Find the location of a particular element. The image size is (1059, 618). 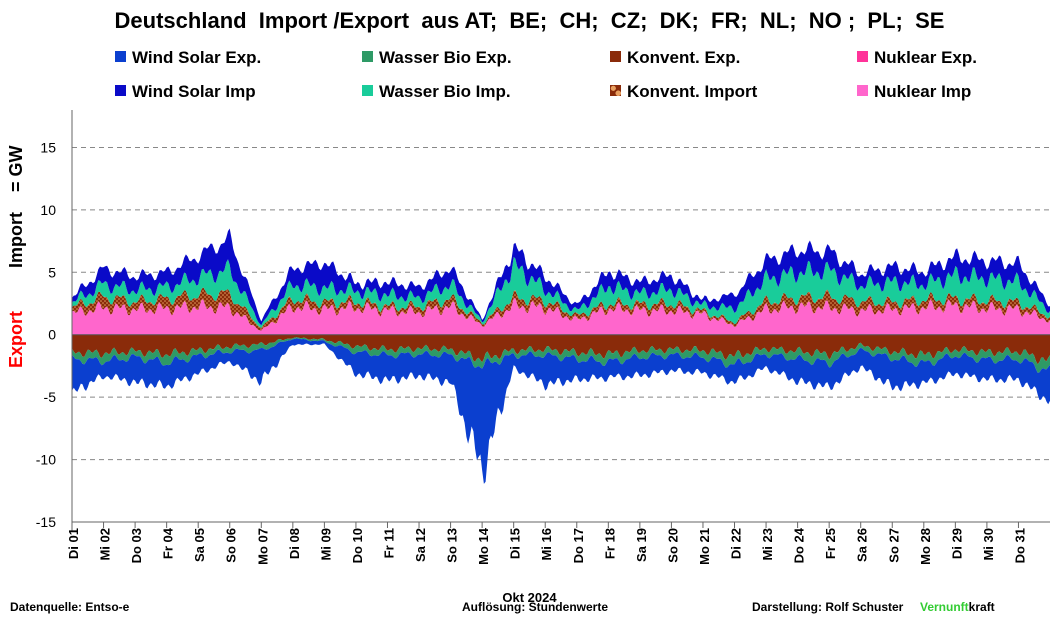

x-tick-label: Do 17 is located at coordinates (578, 545).